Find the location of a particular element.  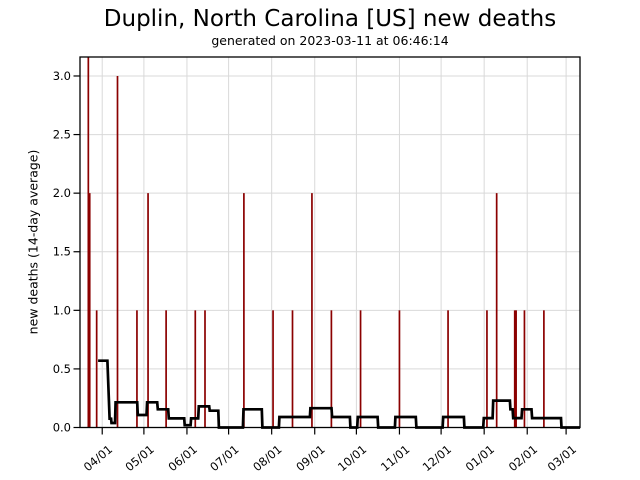

y-tick-label: 3.0 is located at coordinates (62, 76).